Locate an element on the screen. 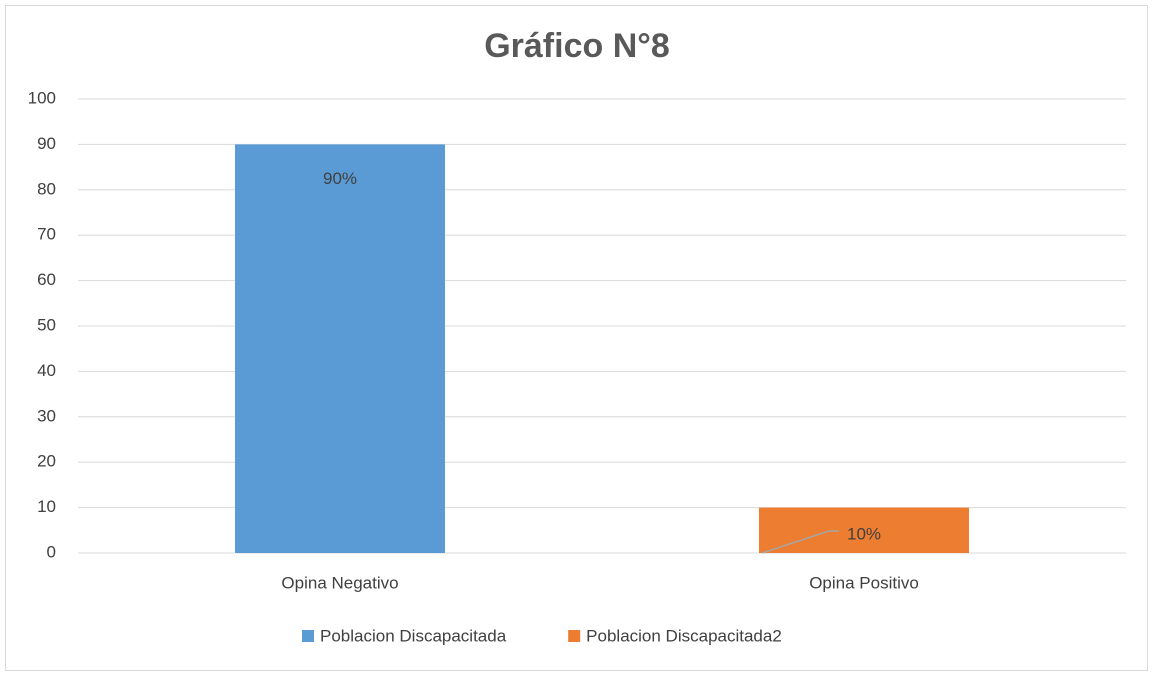 The height and width of the screenshot is (677, 1154). leader-line is located at coordinates (800, 542).